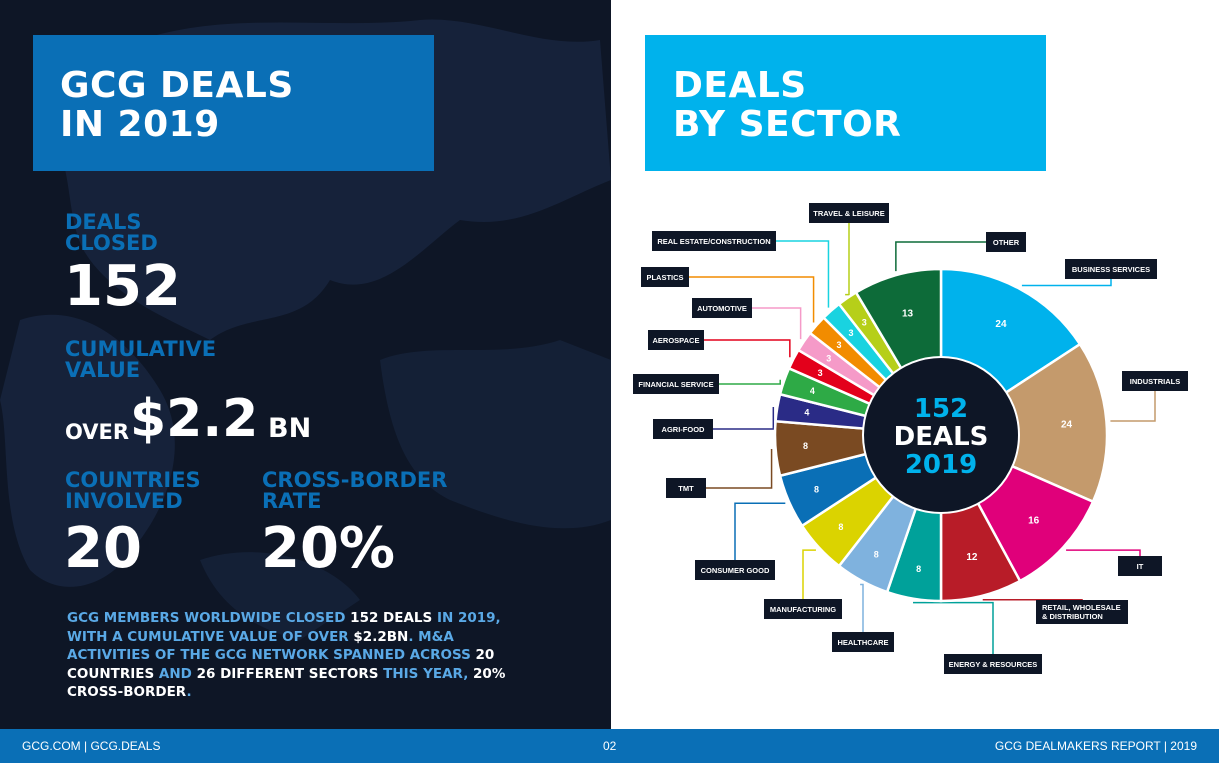  What do you see at coordinates (103, 222) in the screenshot?
I see `deals-closed-label-1: DEALS` at bounding box center [103, 222].